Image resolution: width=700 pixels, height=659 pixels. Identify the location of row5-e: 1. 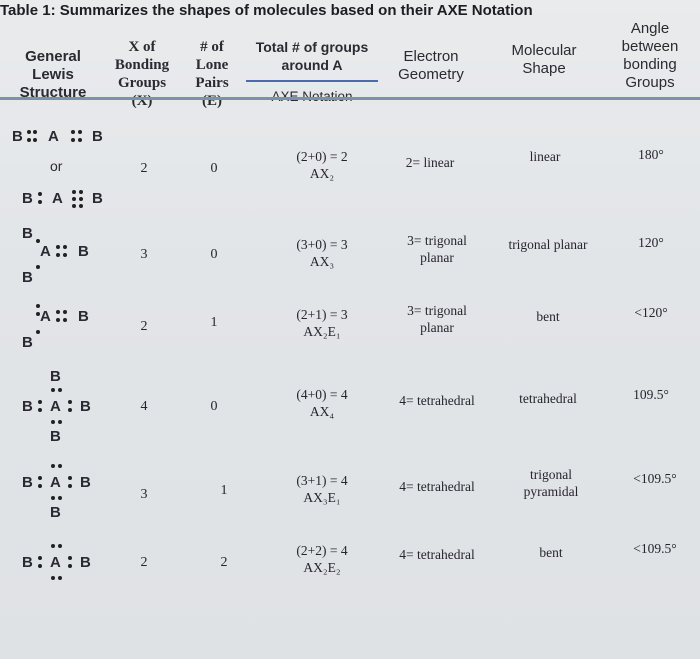
(224, 490).